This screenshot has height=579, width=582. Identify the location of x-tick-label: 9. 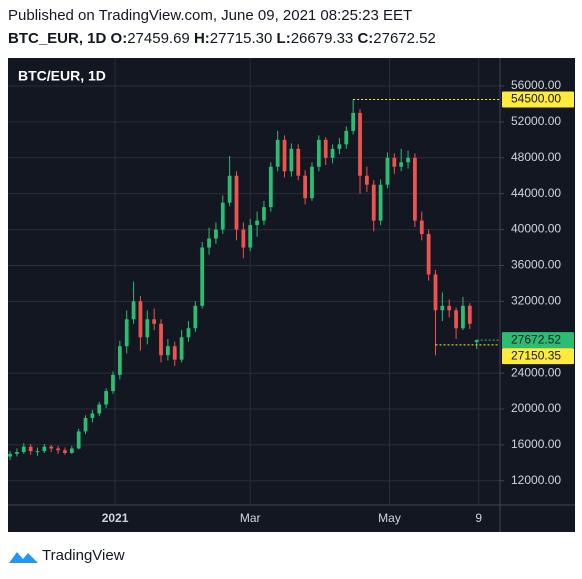
(478, 518).